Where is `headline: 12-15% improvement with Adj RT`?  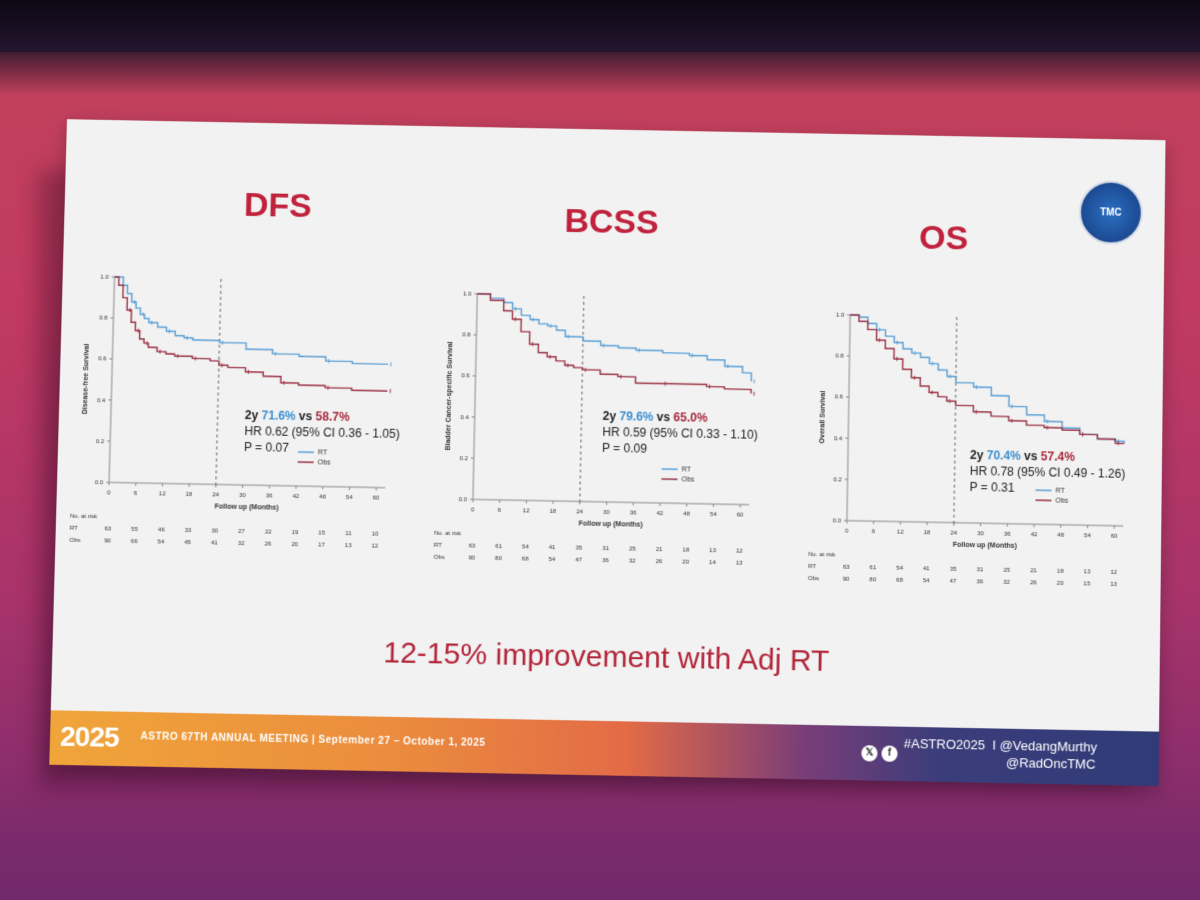
headline: 12-15% improvement with Adj RT is located at coordinates (606, 657).